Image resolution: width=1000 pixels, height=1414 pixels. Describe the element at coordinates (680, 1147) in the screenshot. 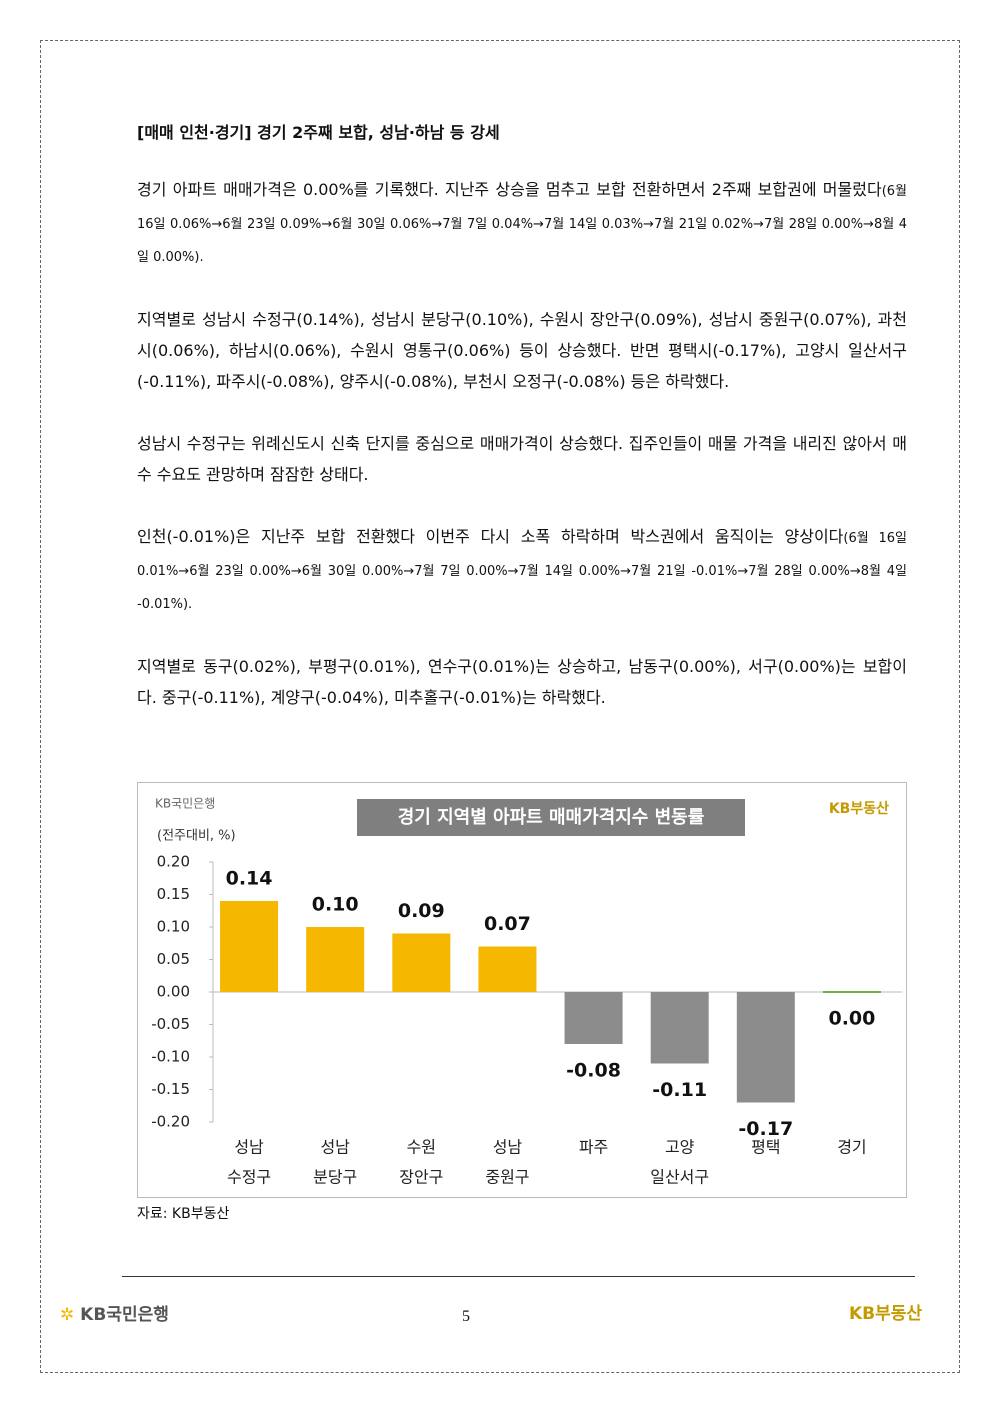

I see `x-tick-label: 고양` at that location.